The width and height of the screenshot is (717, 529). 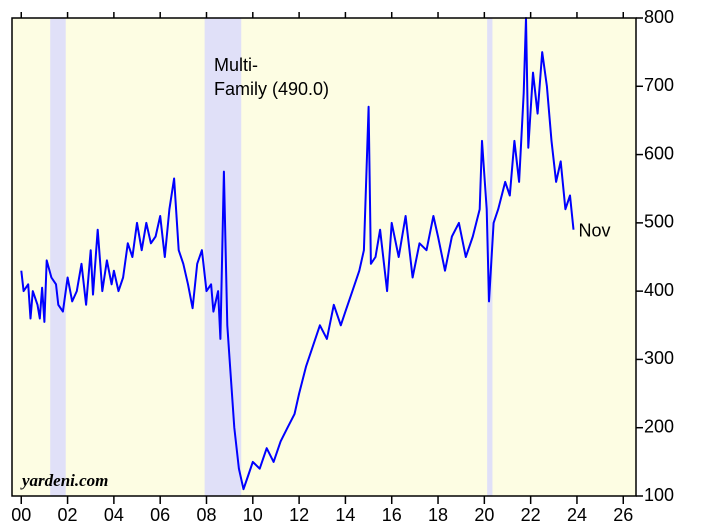 I want to click on source: yardeni.com, so click(x=64, y=480).